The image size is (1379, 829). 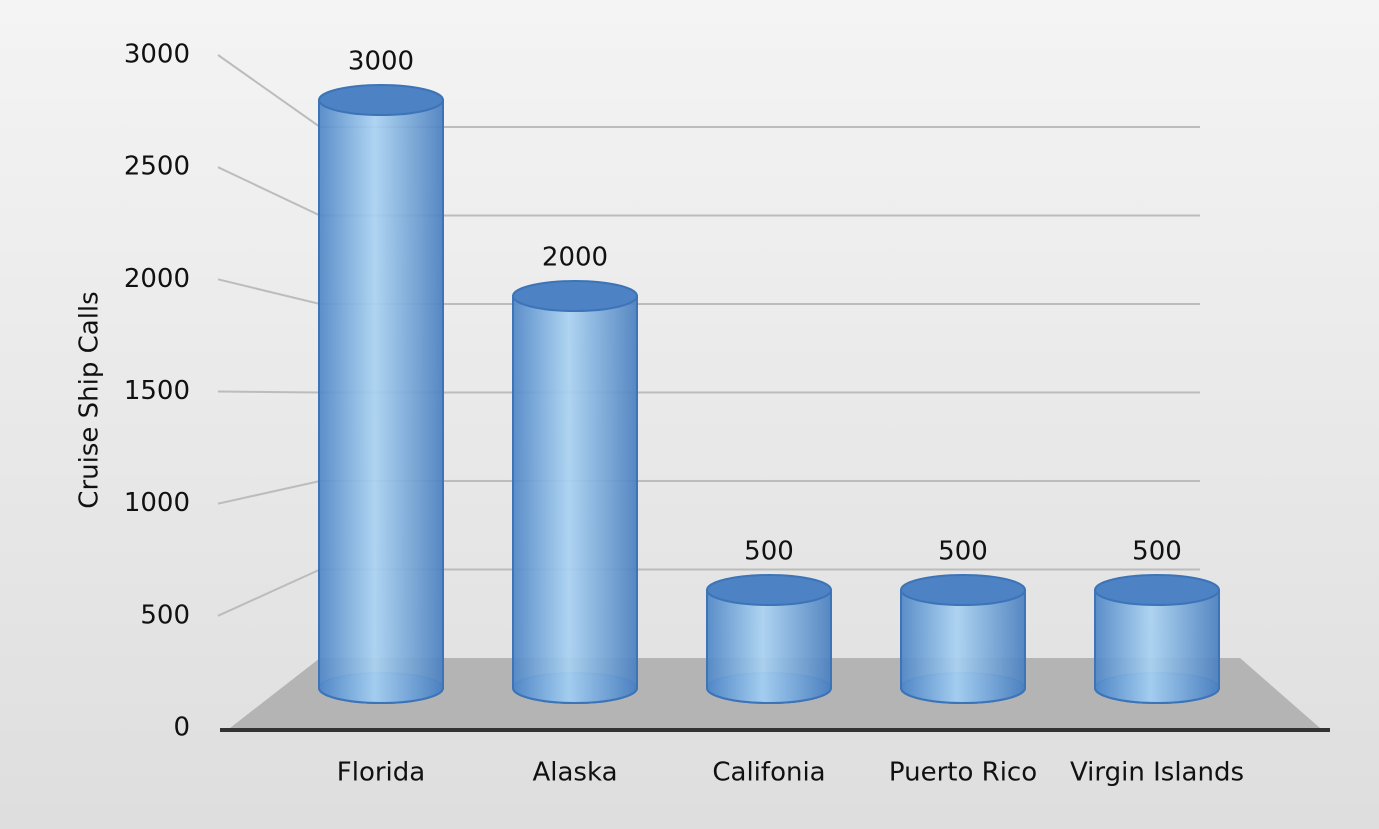 What do you see at coordinates (165, 615) in the screenshot?
I see `y-tick-label: 500` at bounding box center [165, 615].